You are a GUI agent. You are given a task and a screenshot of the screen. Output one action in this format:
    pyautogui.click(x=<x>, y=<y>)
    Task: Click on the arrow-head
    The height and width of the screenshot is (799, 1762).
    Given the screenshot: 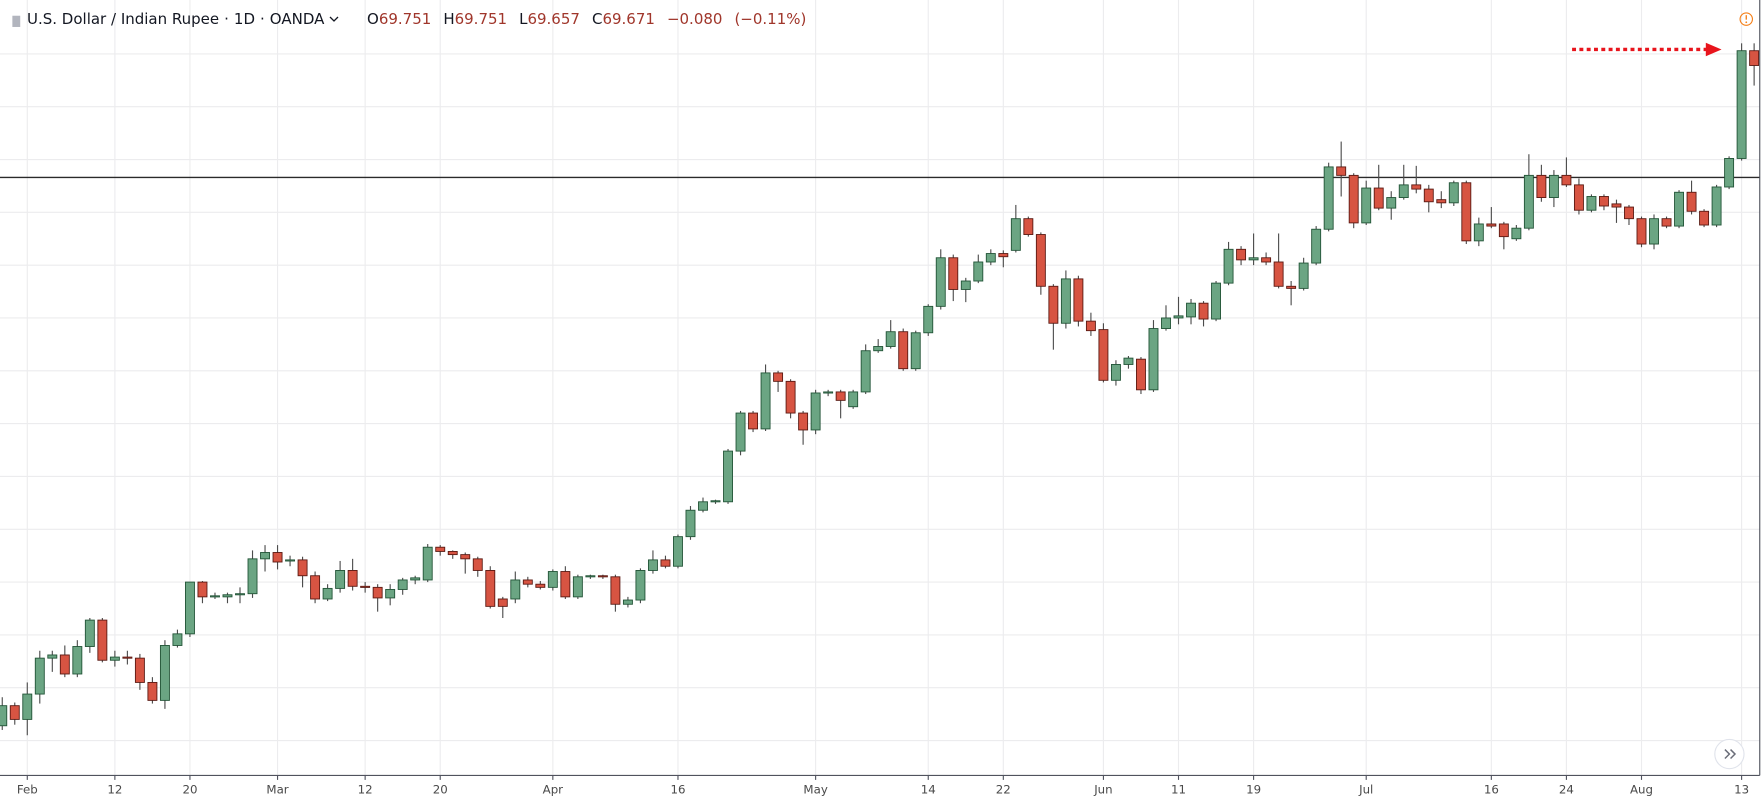 What is the action you would take?
    pyautogui.click(x=1713, y=49)
    